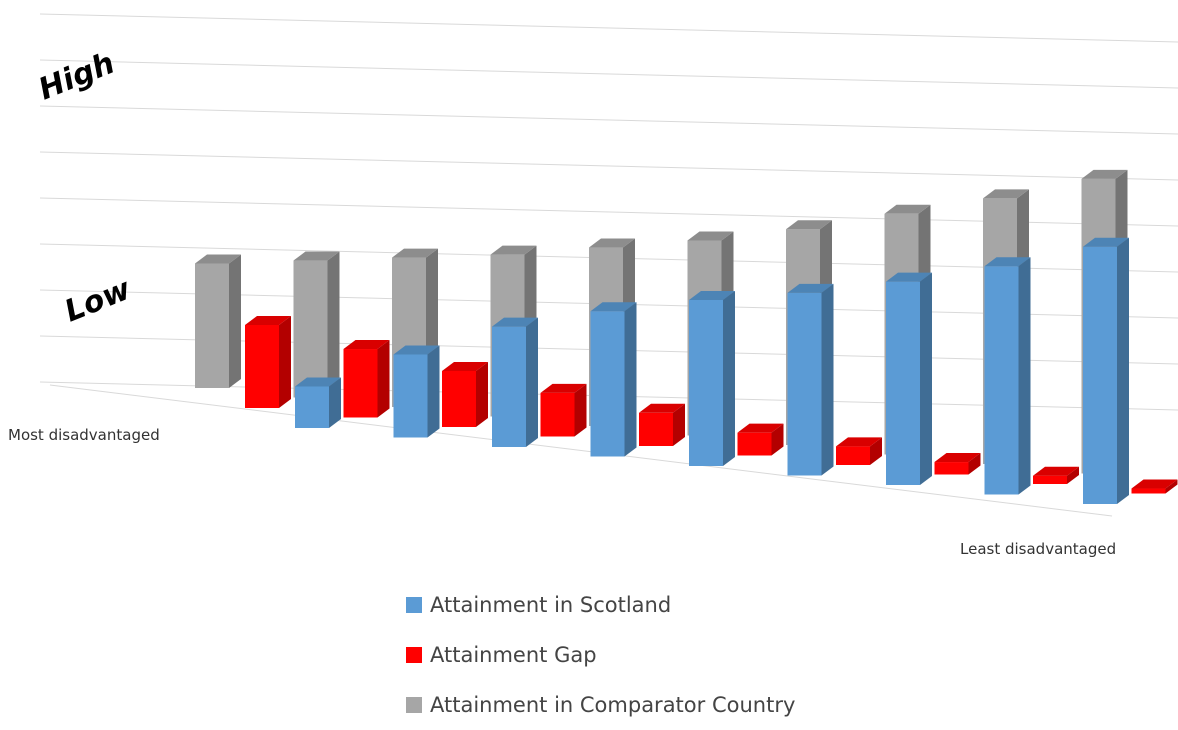 The width and height of the screenshot is (1178, 730). Describe the element at coordinates (551, 605) in the screenshot. I see `legend-label-scotland: Attainment in Scotland` at that location.